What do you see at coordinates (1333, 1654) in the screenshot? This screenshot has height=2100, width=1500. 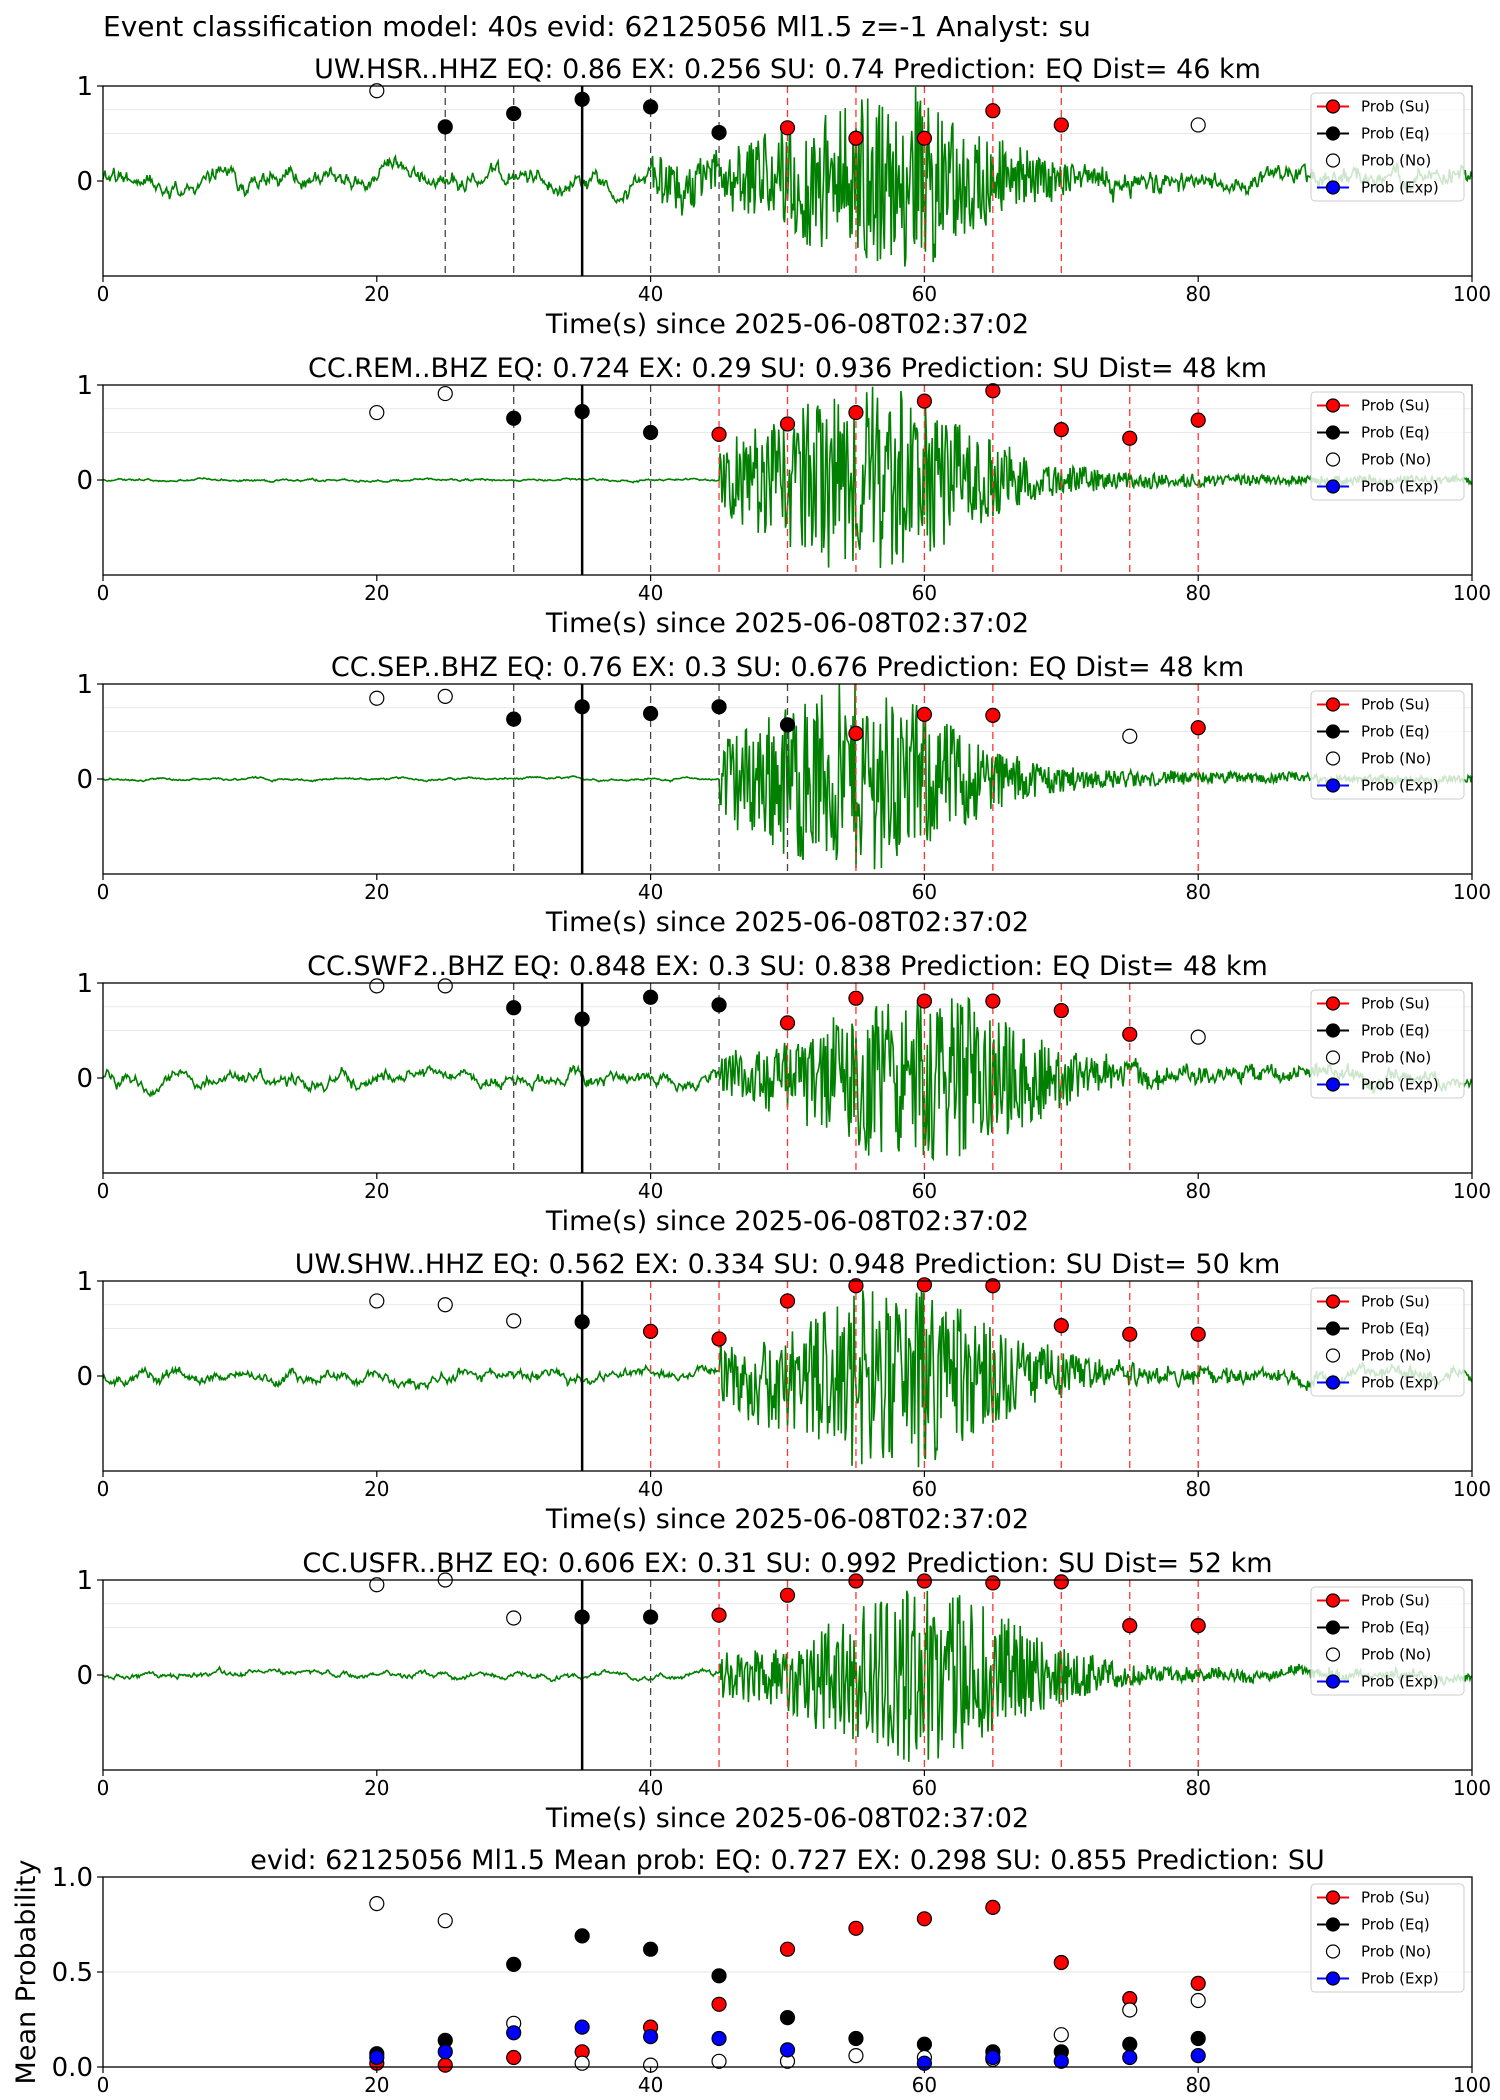 I see `legend-marker-no` at bounding box center [1333, 1654].